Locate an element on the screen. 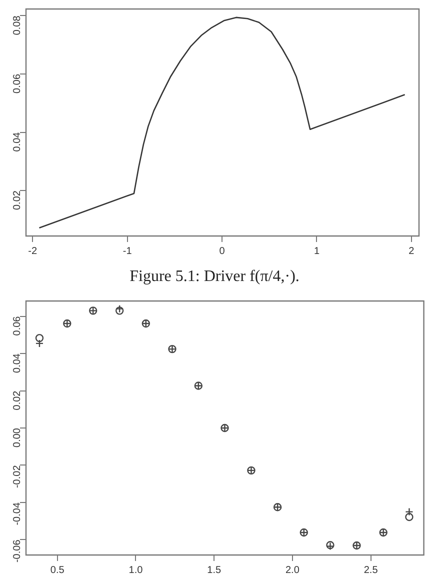 The width and height of the screenshot is (429, 581). y-tick-label: 0.00 is located at coordinates (17, 438).